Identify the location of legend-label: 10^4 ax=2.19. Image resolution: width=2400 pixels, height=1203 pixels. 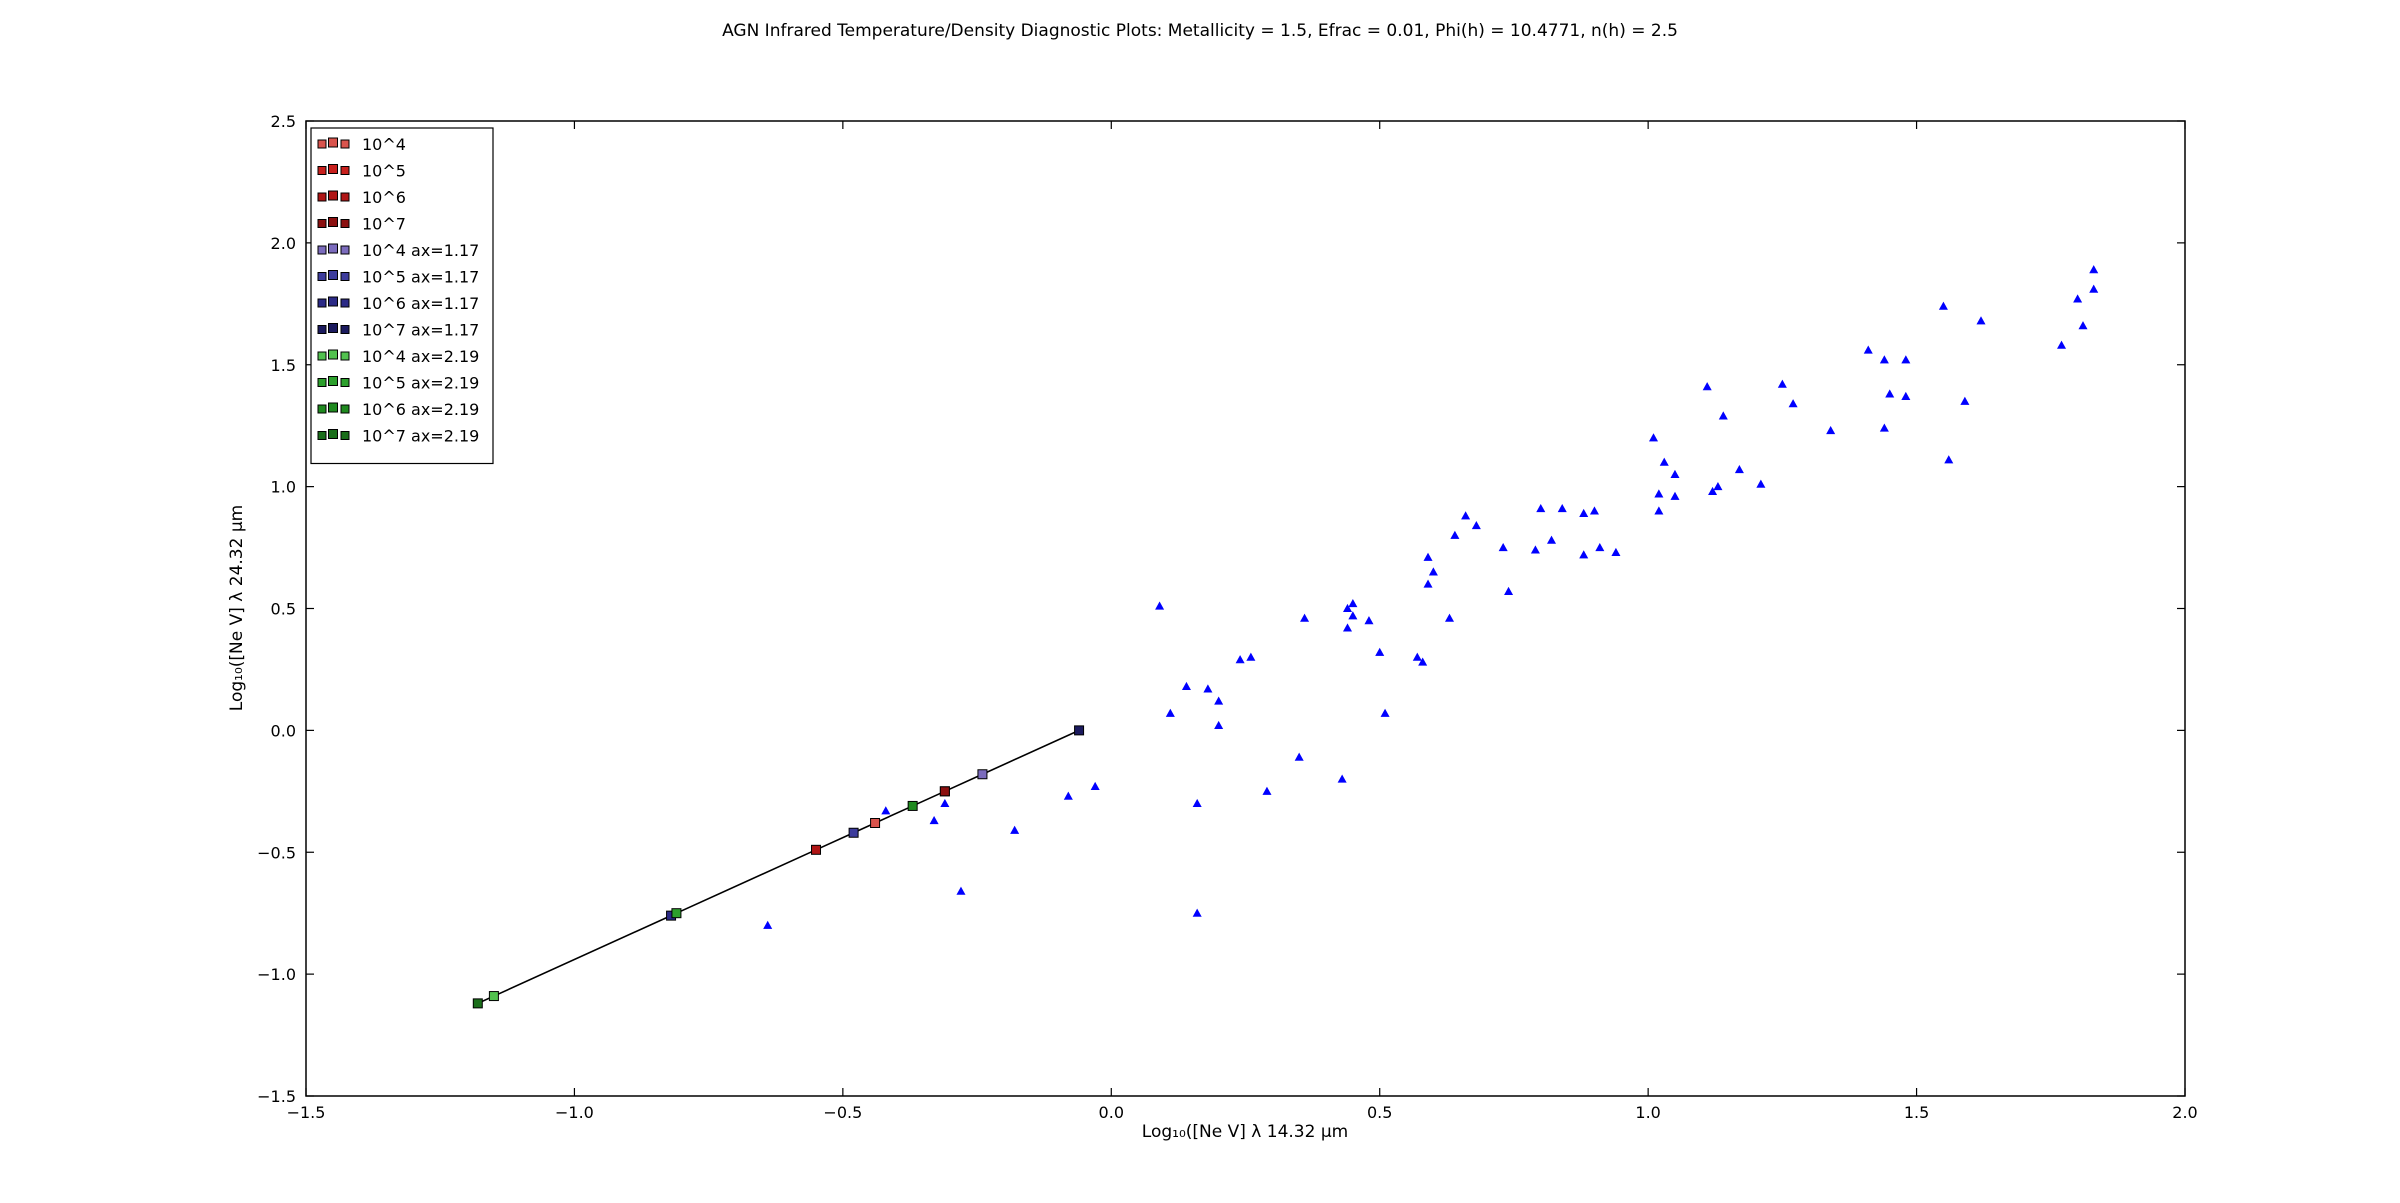
(420, 356).